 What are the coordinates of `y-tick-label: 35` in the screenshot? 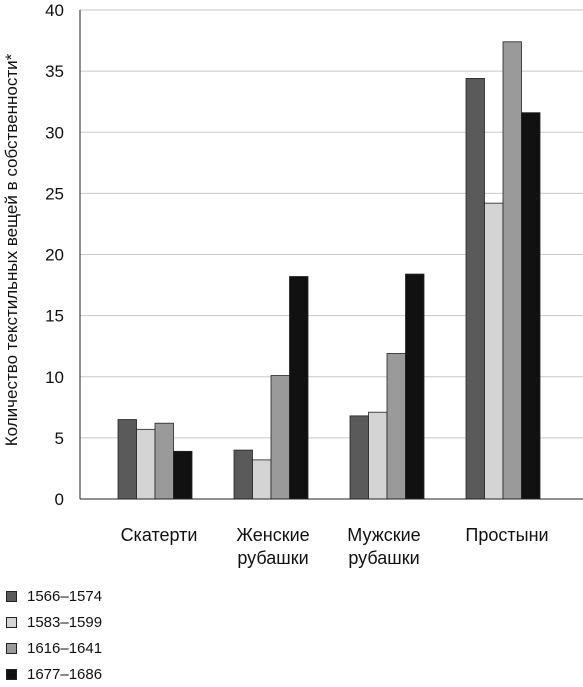 It's located at (54, 71).